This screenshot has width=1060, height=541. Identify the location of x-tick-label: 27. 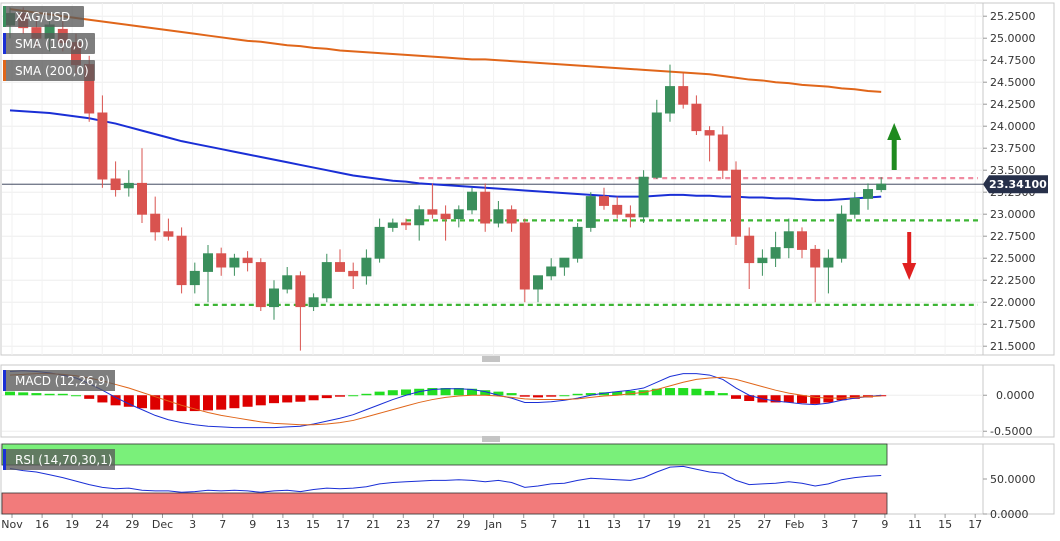
(433, 524).